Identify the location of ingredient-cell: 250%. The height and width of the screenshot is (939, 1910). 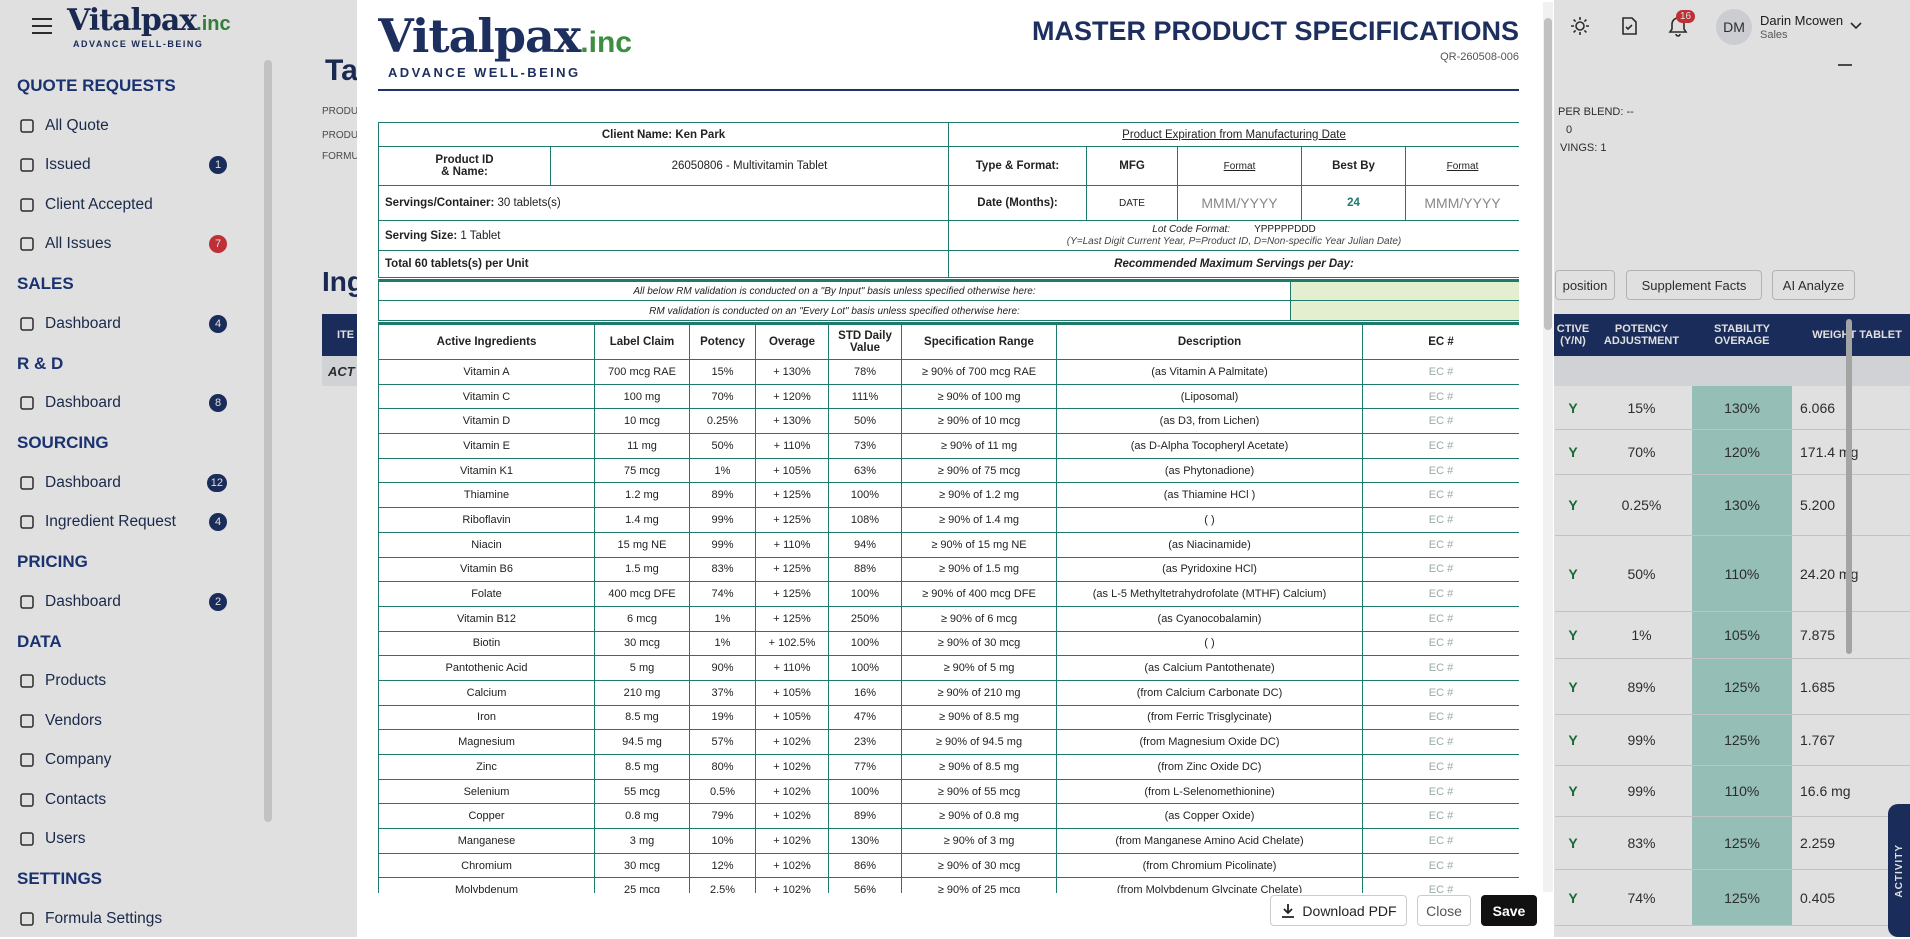
(865, 618).